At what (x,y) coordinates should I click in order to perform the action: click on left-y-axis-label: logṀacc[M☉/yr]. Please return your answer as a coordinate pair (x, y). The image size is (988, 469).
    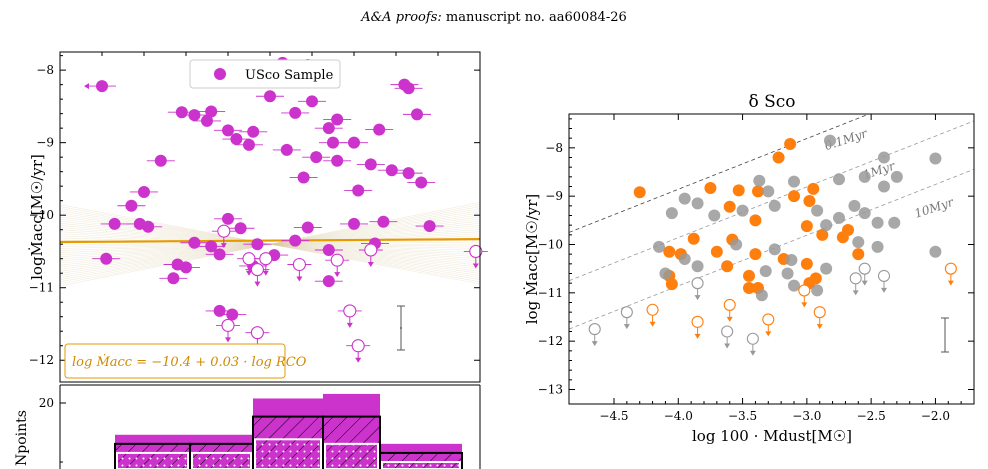
    Looking at the image, I should click on (37, 217).